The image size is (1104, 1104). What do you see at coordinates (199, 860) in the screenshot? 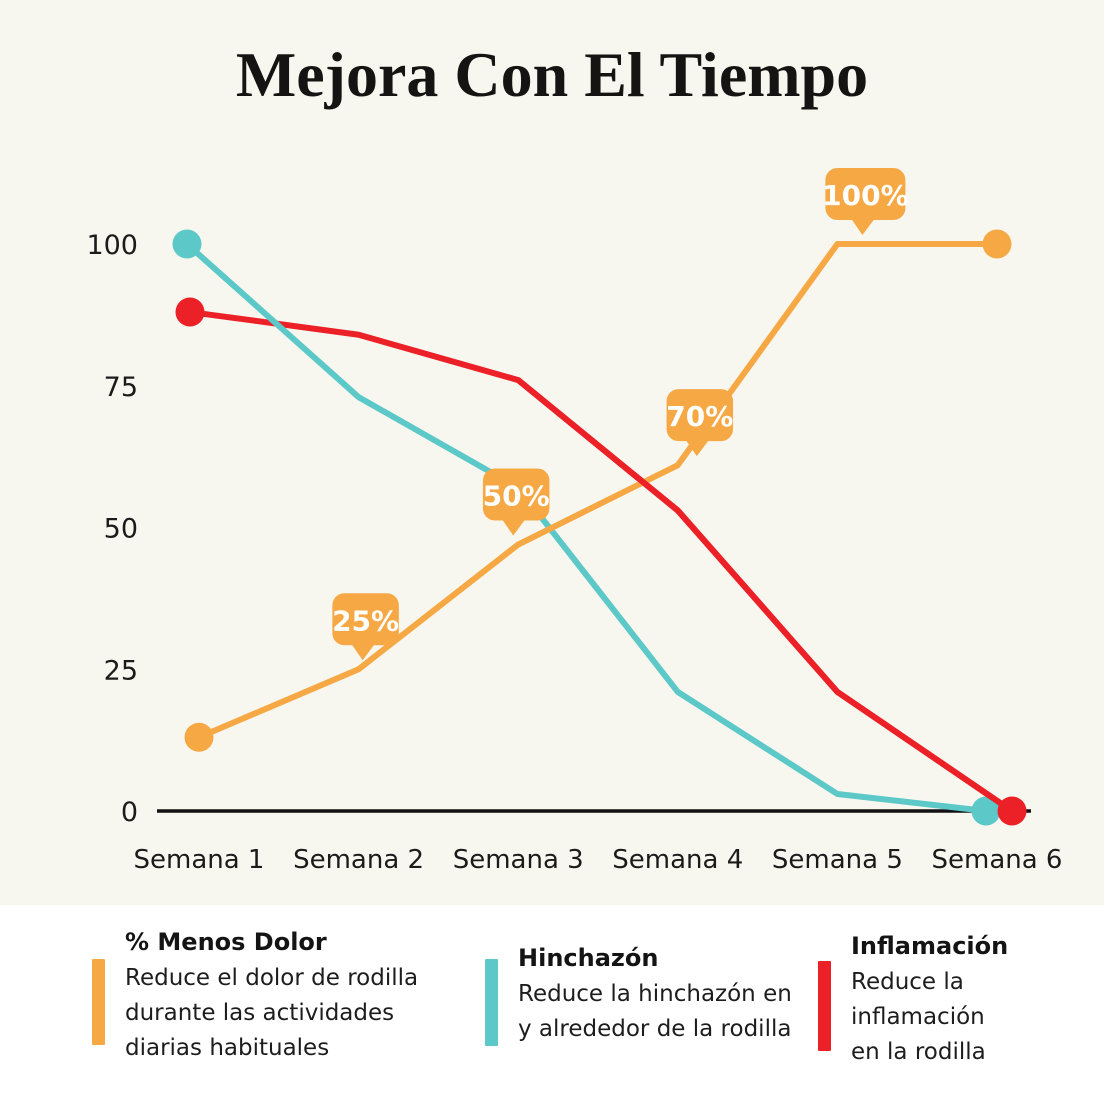
I see `x-tick-label: Semana 1` at bounding box center [199, 860].